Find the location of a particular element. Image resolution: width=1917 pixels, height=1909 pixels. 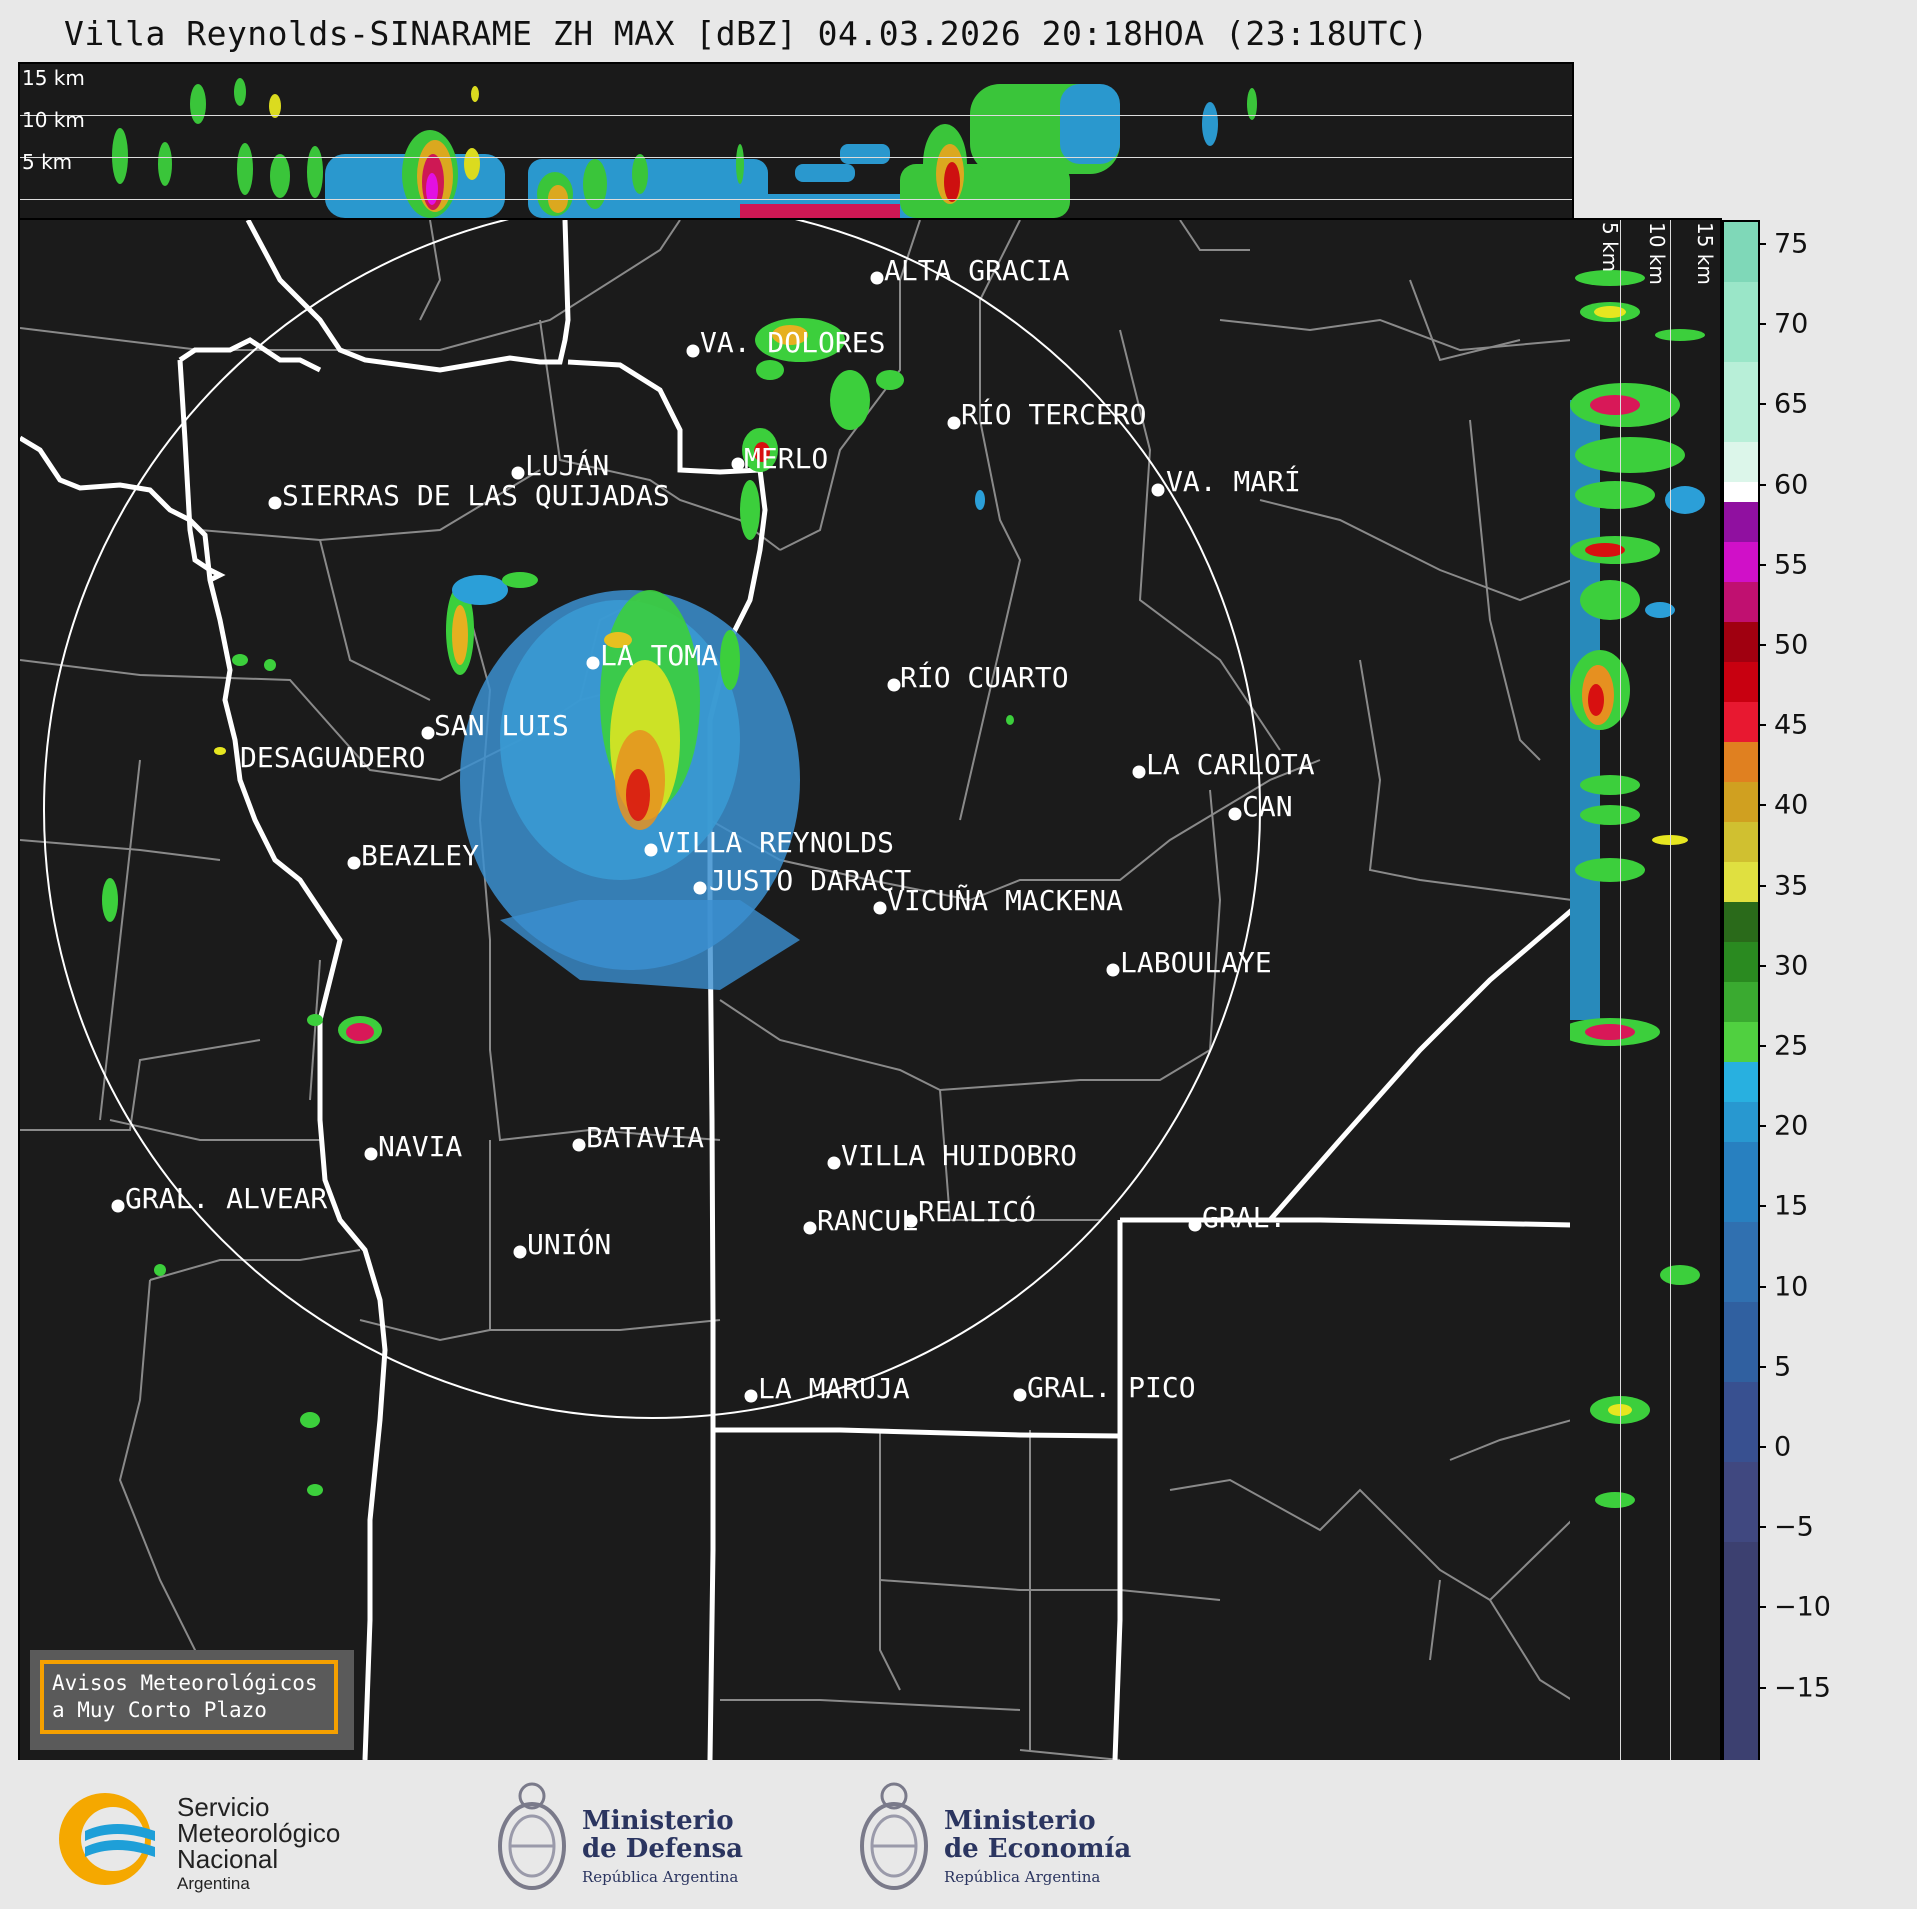

city-dot-alta-gracia is located at coordinates (877, 278).